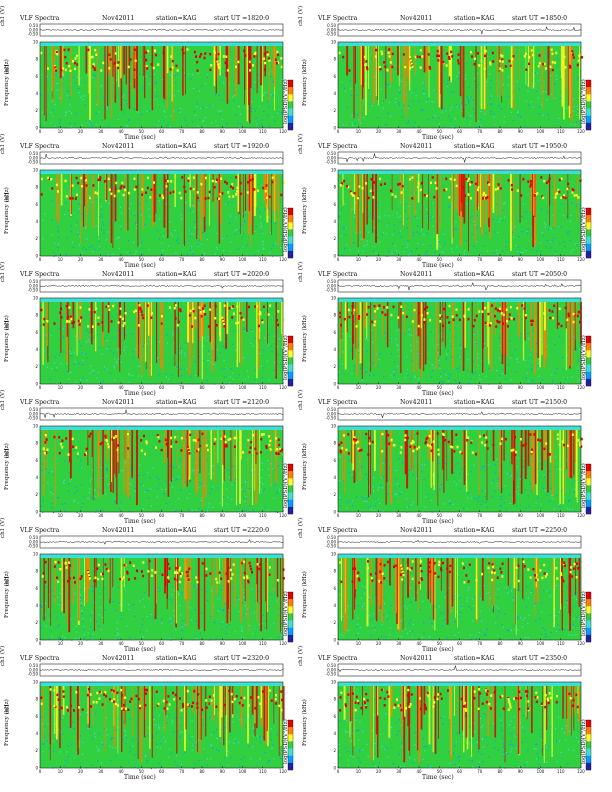 The image size is (612, 792). What do you see at coordinates (338, 515) in the screenshot?
I see `x-tick-label: 0` at bounding box center [338, 515].